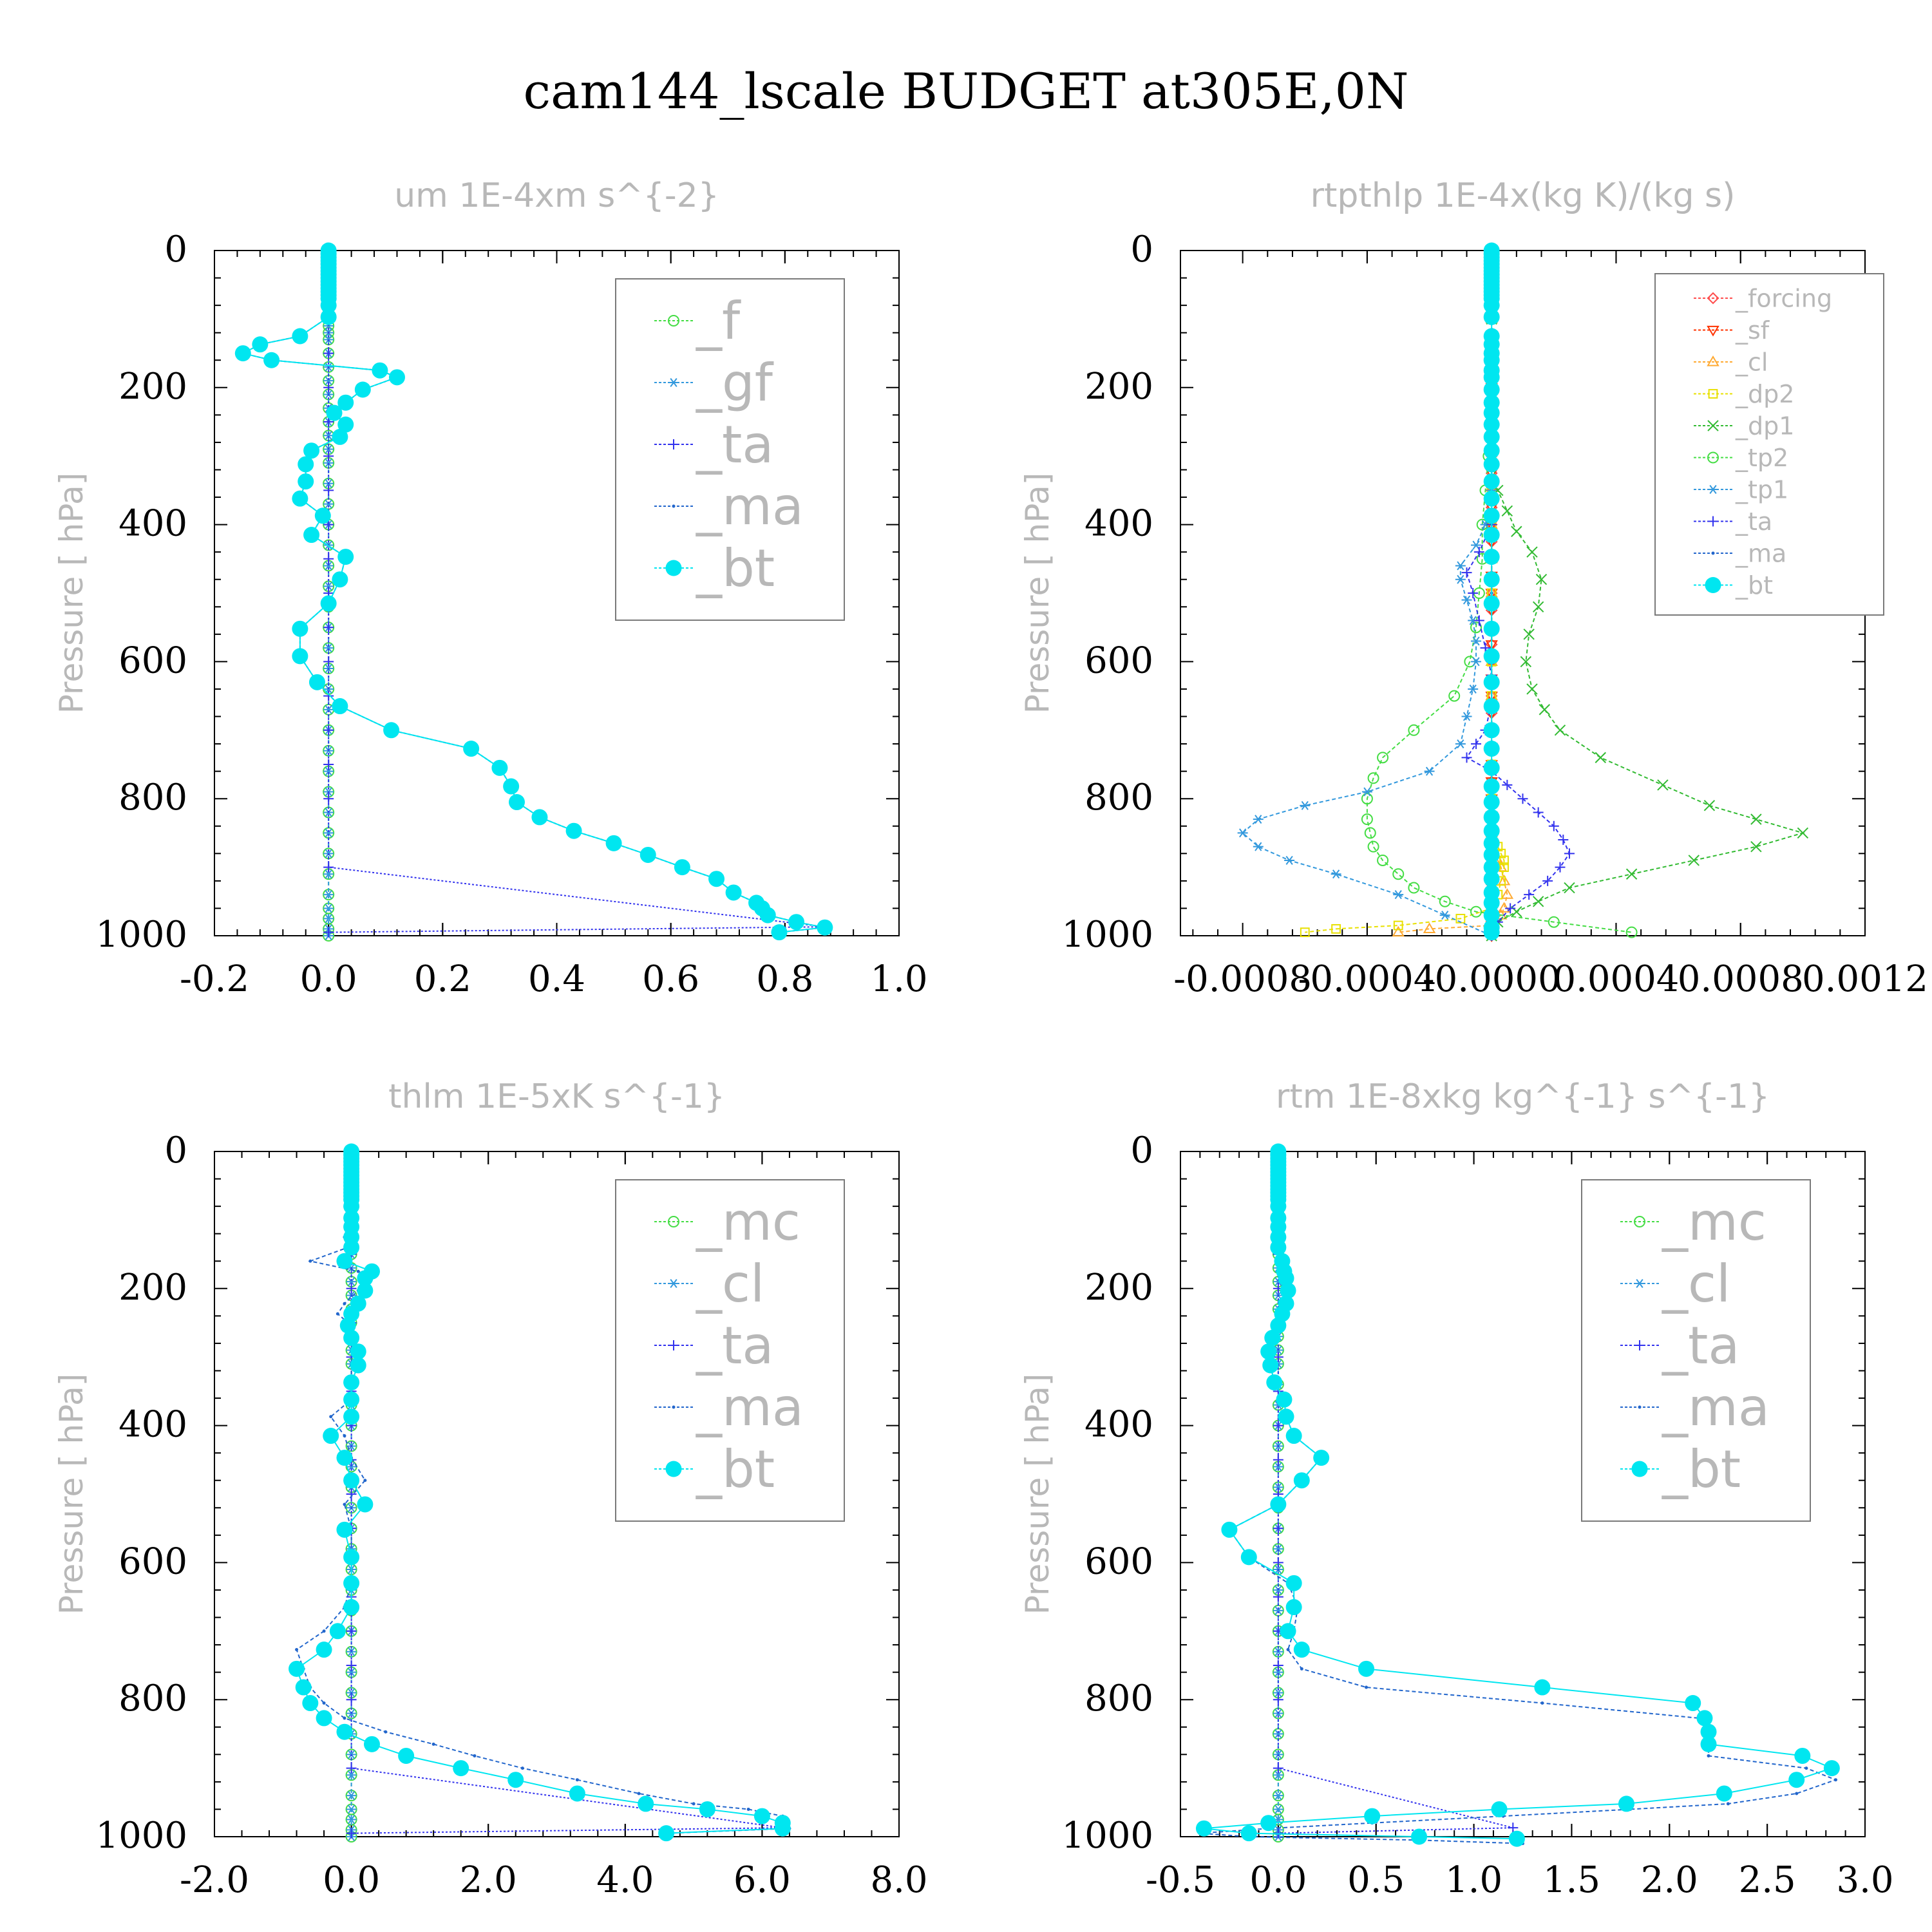  Describe the element at coordinates (540, 1492) in the screenshot. I see `series-bt` at that location.